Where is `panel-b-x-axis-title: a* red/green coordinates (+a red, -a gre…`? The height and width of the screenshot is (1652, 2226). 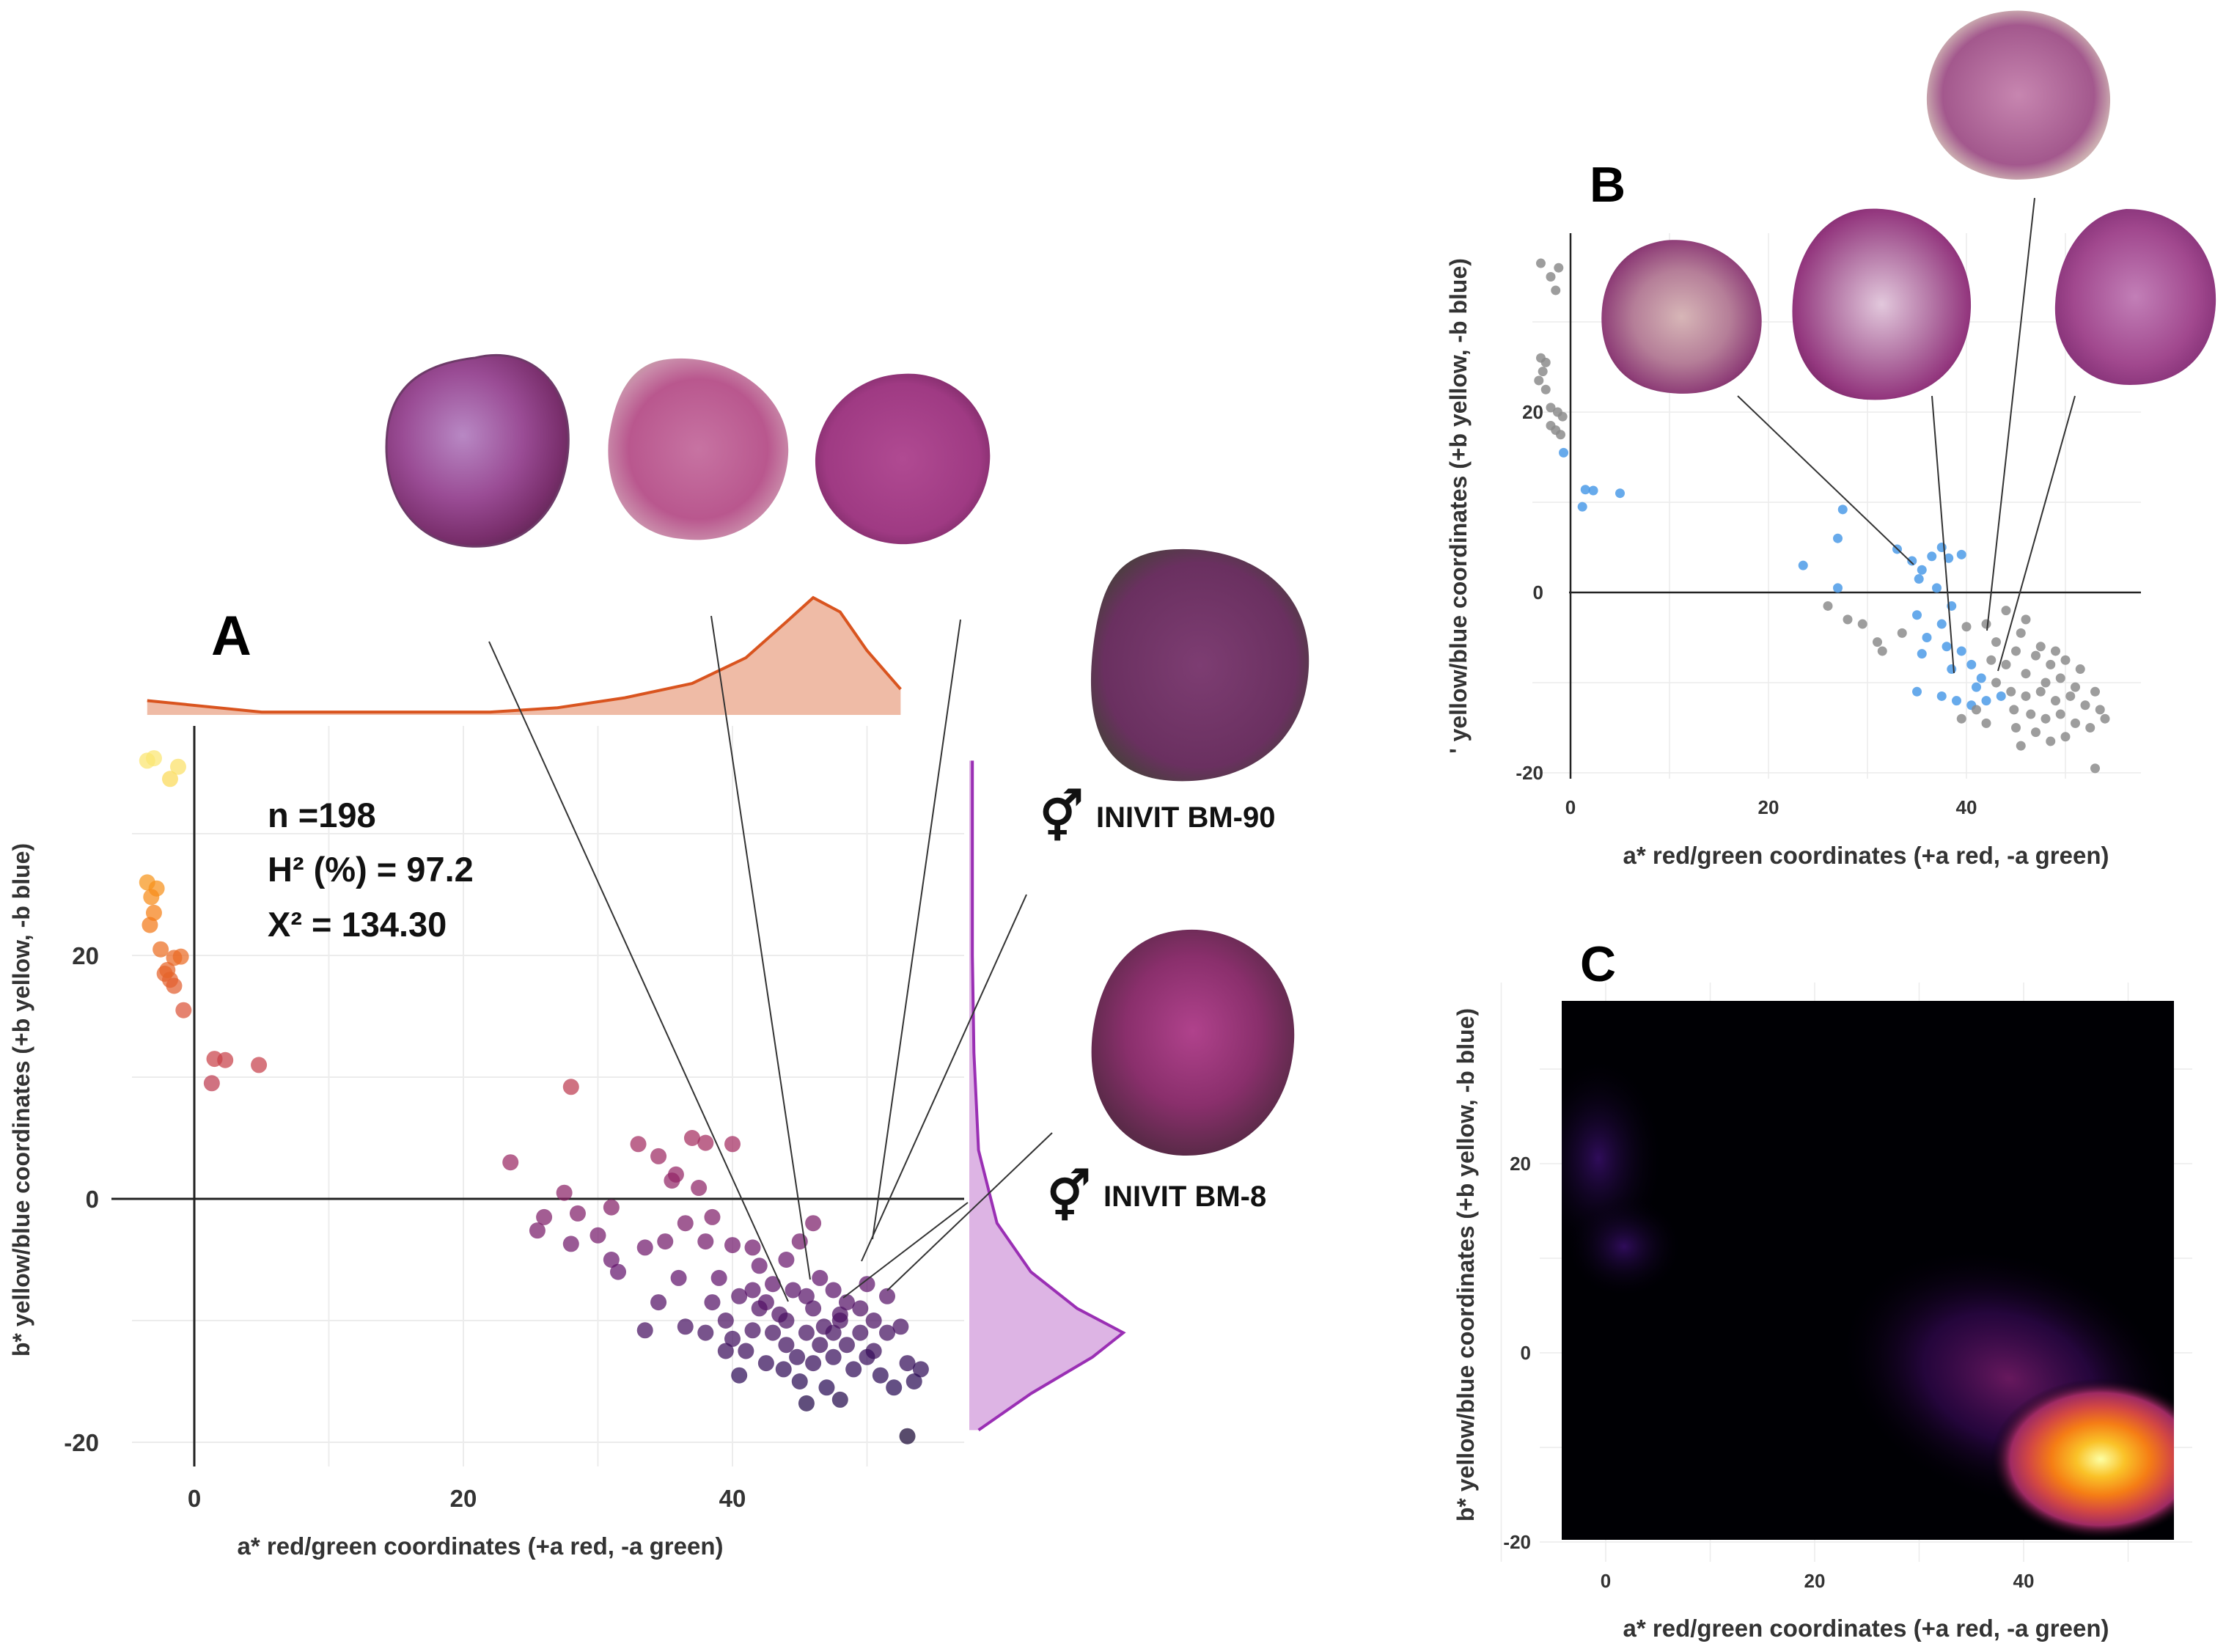
panel-b-x-axis-title: a* red/green coordinates (+a red, -a gre… is located at coordinates (1866, 855).